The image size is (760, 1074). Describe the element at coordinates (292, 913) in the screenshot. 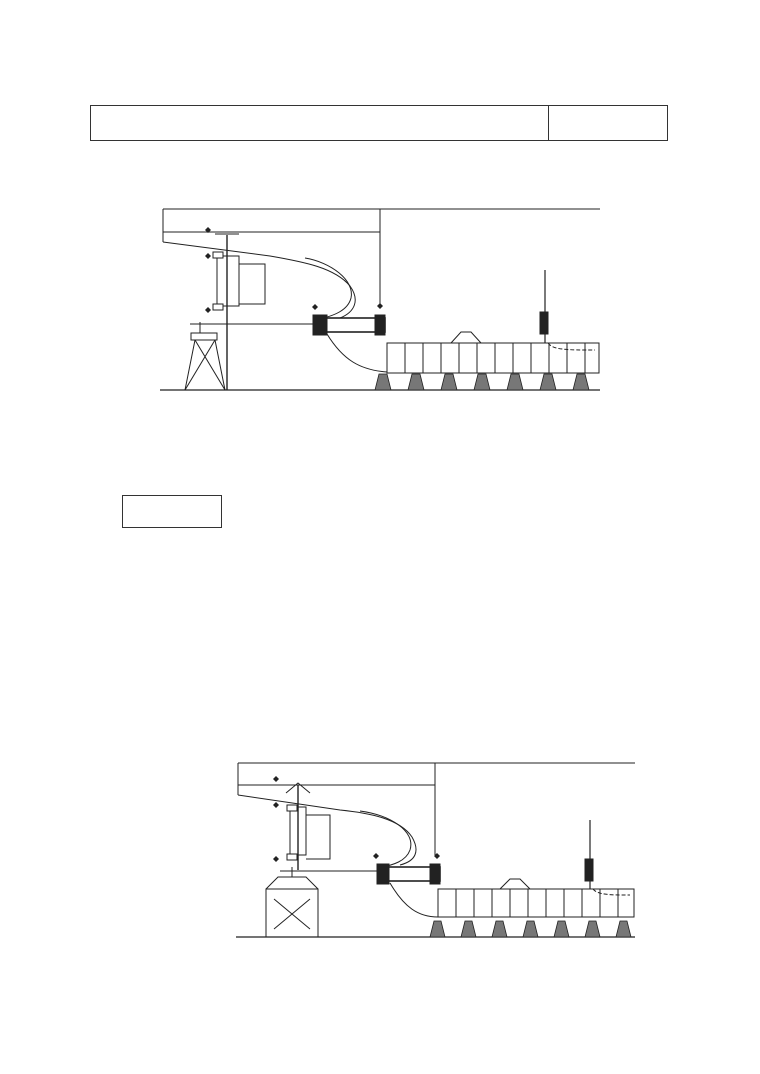

I see `box-support` at that location.